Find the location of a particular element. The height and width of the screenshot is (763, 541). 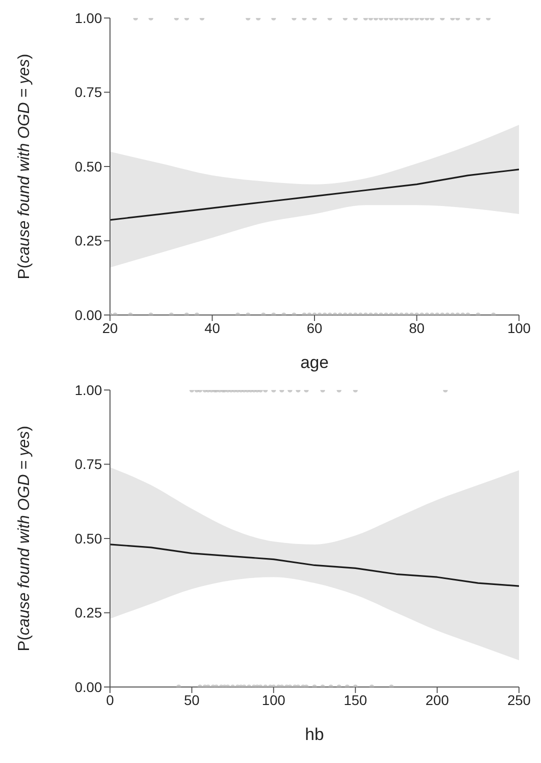

x-tick-label: 50 is located at coordinates (192, 700).